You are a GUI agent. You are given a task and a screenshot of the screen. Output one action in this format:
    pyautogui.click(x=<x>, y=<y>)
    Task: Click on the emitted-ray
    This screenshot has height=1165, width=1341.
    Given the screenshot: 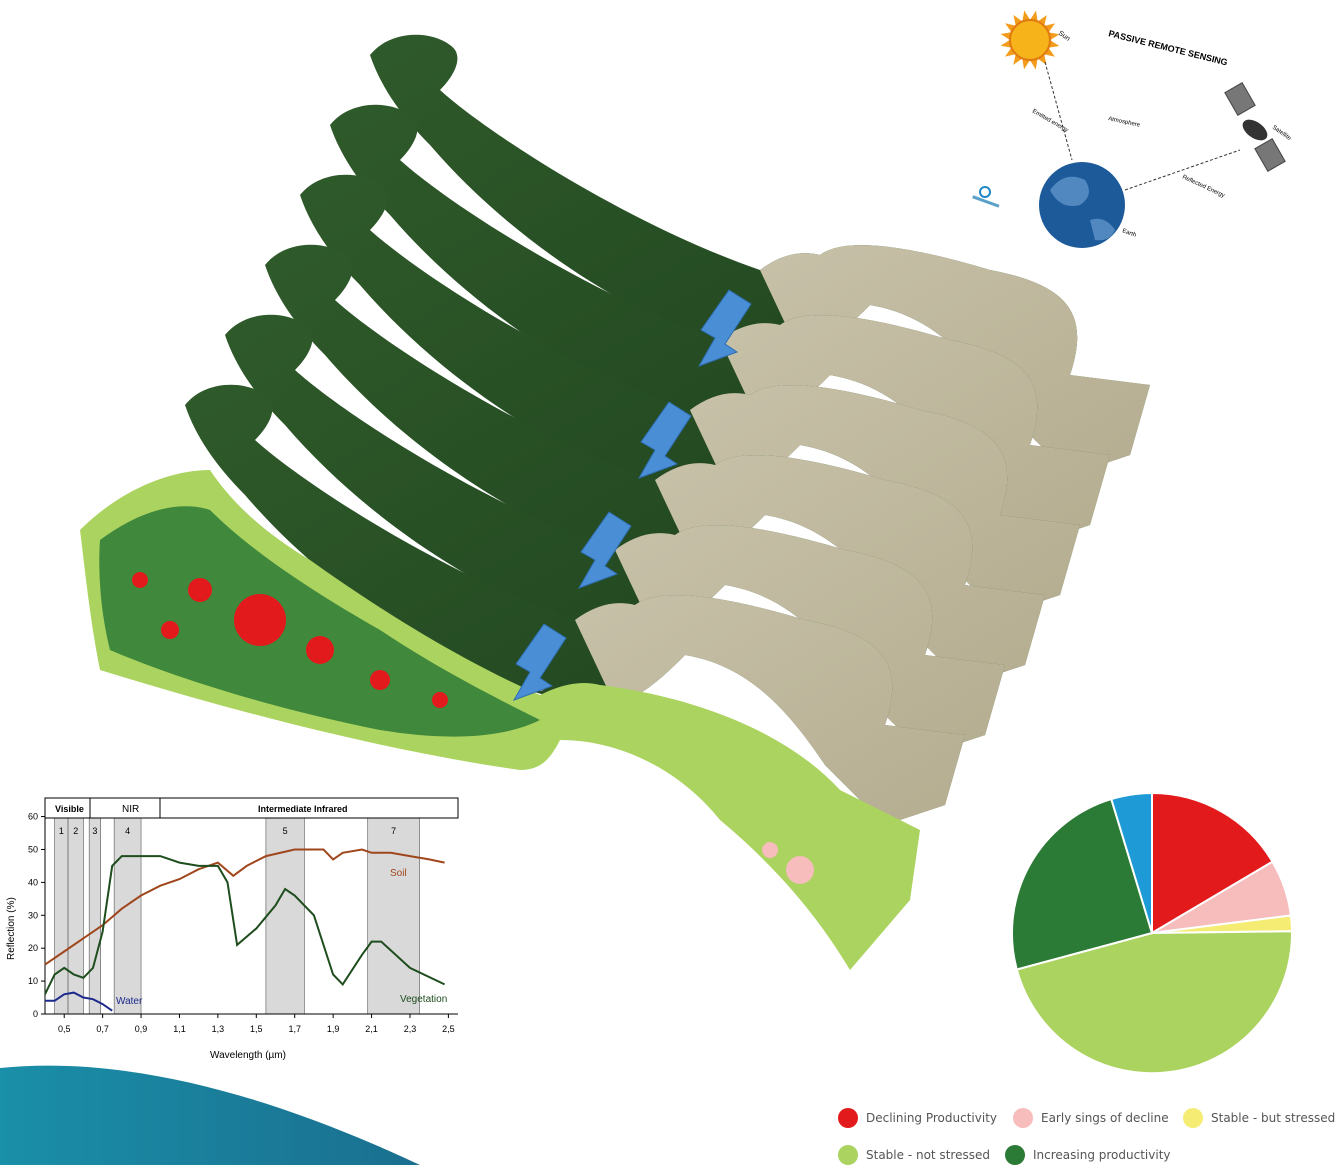 What is the action you would take?
    pyautogui.click(x=1058, y=111)
    